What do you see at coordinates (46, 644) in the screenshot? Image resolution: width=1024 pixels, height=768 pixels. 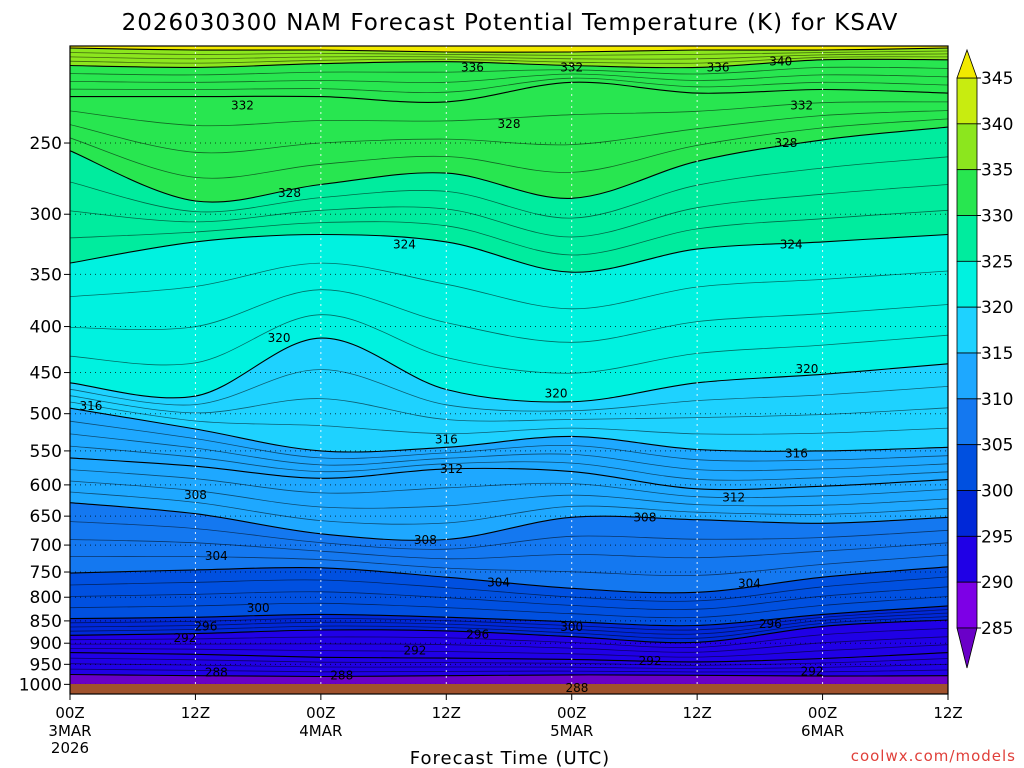 I see `y-tick-label: 900` at bounding box center [46, 644].